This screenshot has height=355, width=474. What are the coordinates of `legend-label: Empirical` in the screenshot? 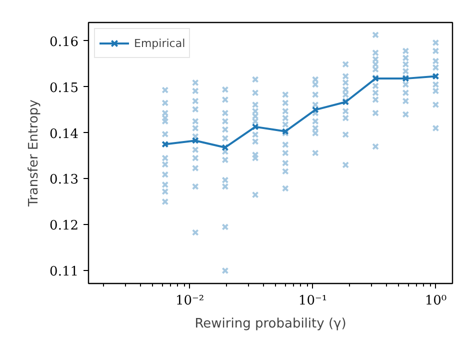 It's located at (160, 43).